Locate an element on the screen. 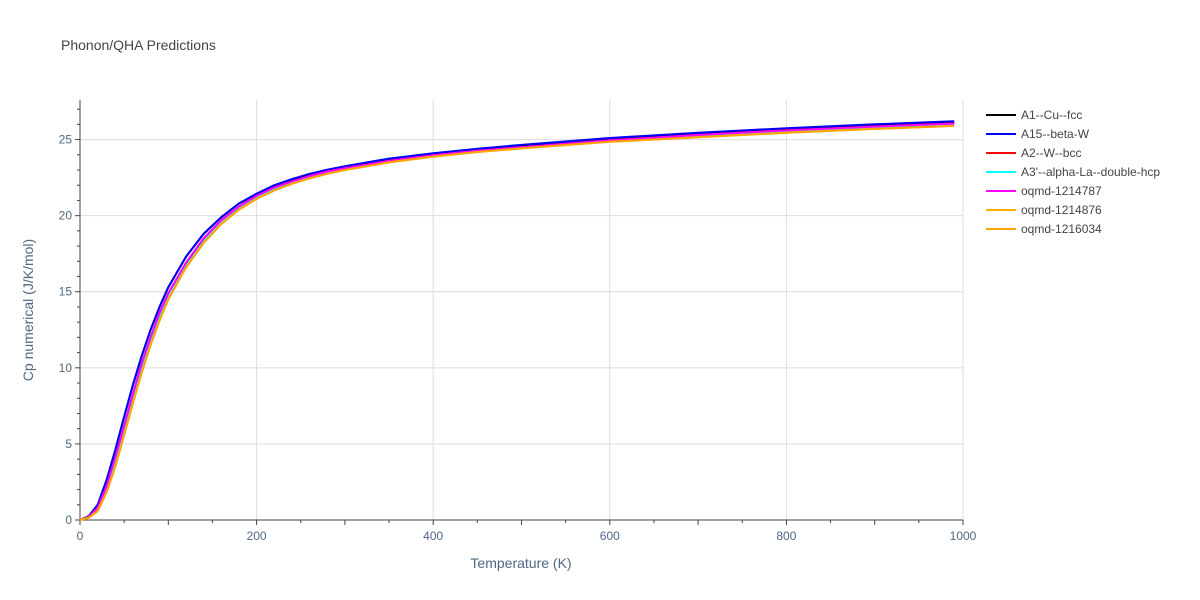  legend-item: A1--Cu--fcc is located at coordinates (1034, 115).